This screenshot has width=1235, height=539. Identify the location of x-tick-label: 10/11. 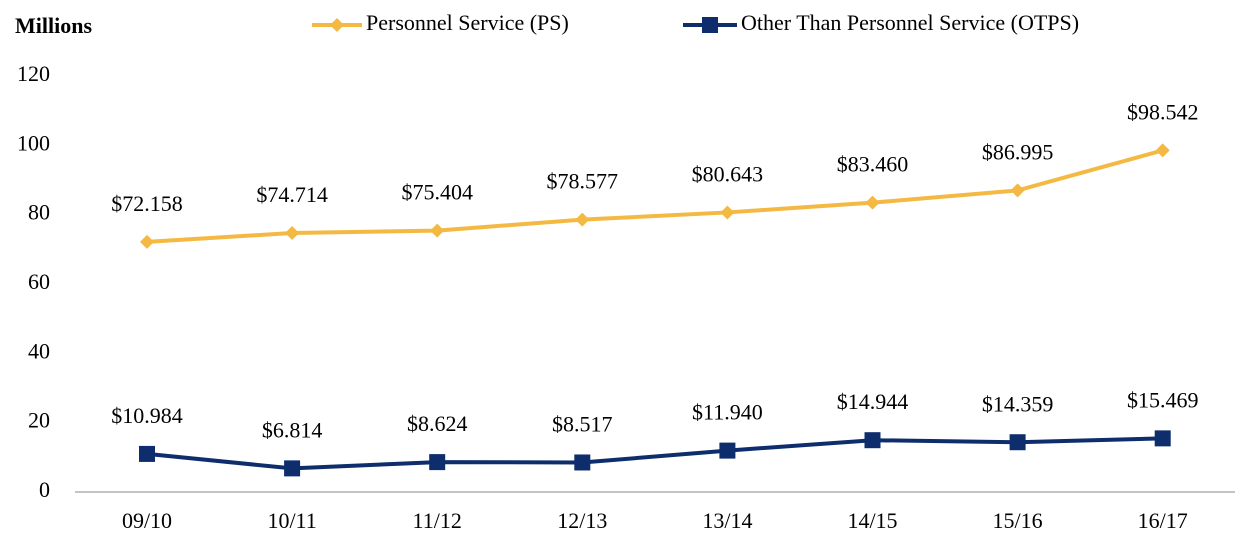
(291, 520).